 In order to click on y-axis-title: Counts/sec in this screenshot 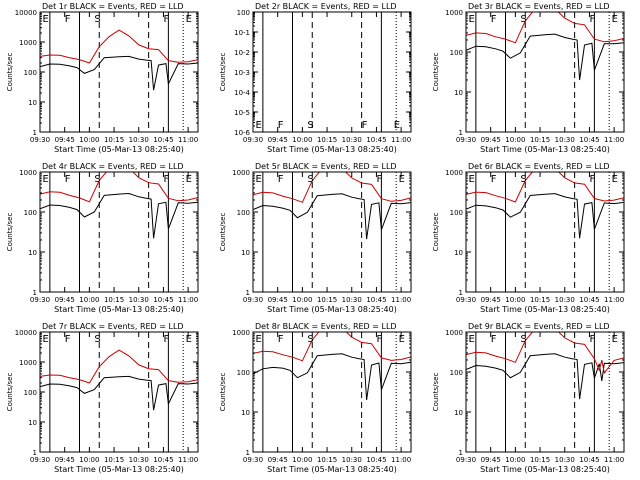, I will do `click(10, 72)`.